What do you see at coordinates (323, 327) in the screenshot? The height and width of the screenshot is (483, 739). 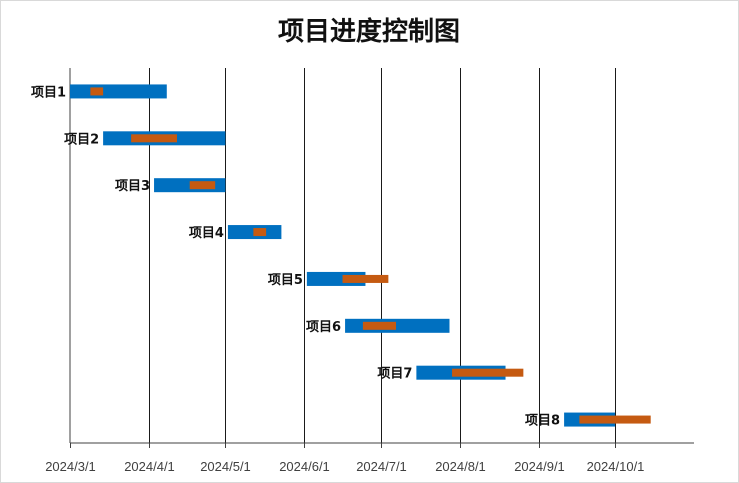 I see `task-label: 项目6` at bounding box center [323, 327].